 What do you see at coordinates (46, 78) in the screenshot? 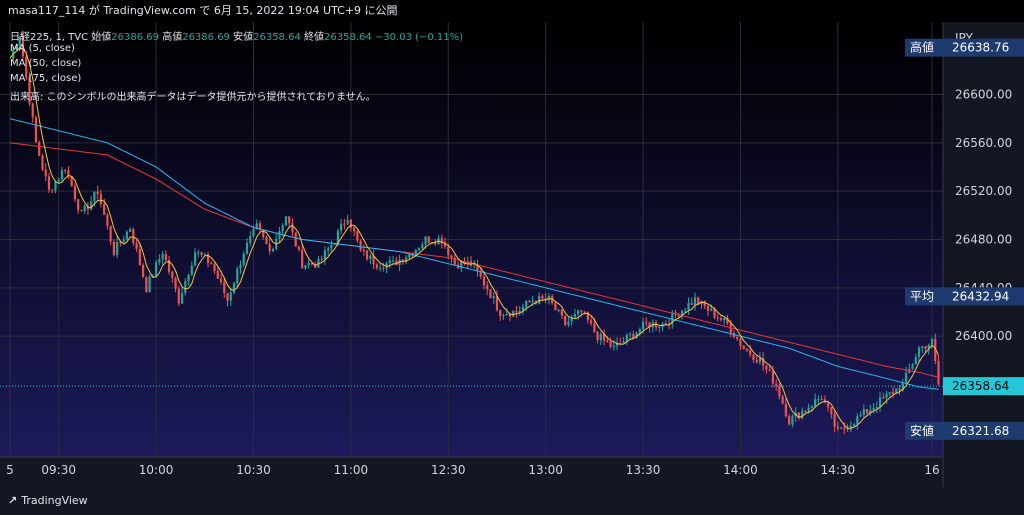
I see `legend-ma75: MA (75, close)` at bounding box center [46, 78].